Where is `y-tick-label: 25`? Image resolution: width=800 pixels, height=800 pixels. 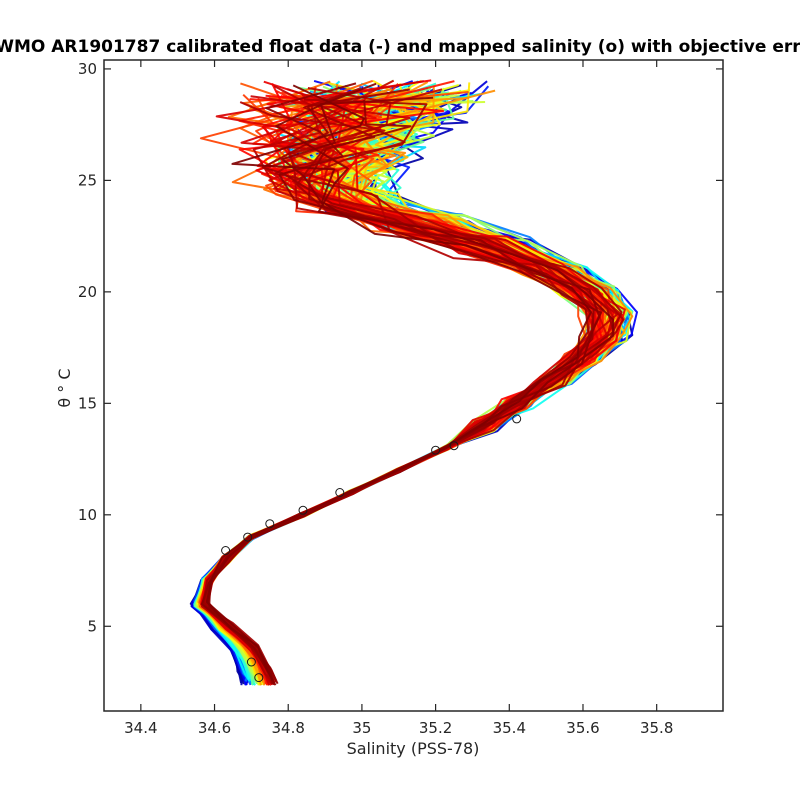
y-tick-label: 25 is located at coordinates (87, 180).